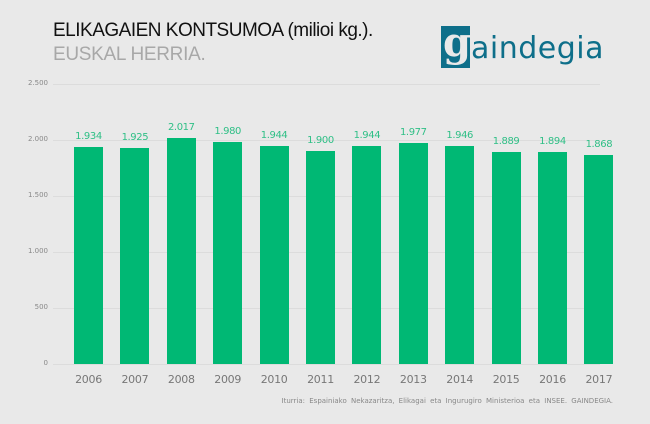 This screenshot has width=650, height=424. What do you see at coordinates (129, 54) in the screenshot?
I see `chart-subtitle: EUSKAL HERRIA.` at bounding box center [129, 54].